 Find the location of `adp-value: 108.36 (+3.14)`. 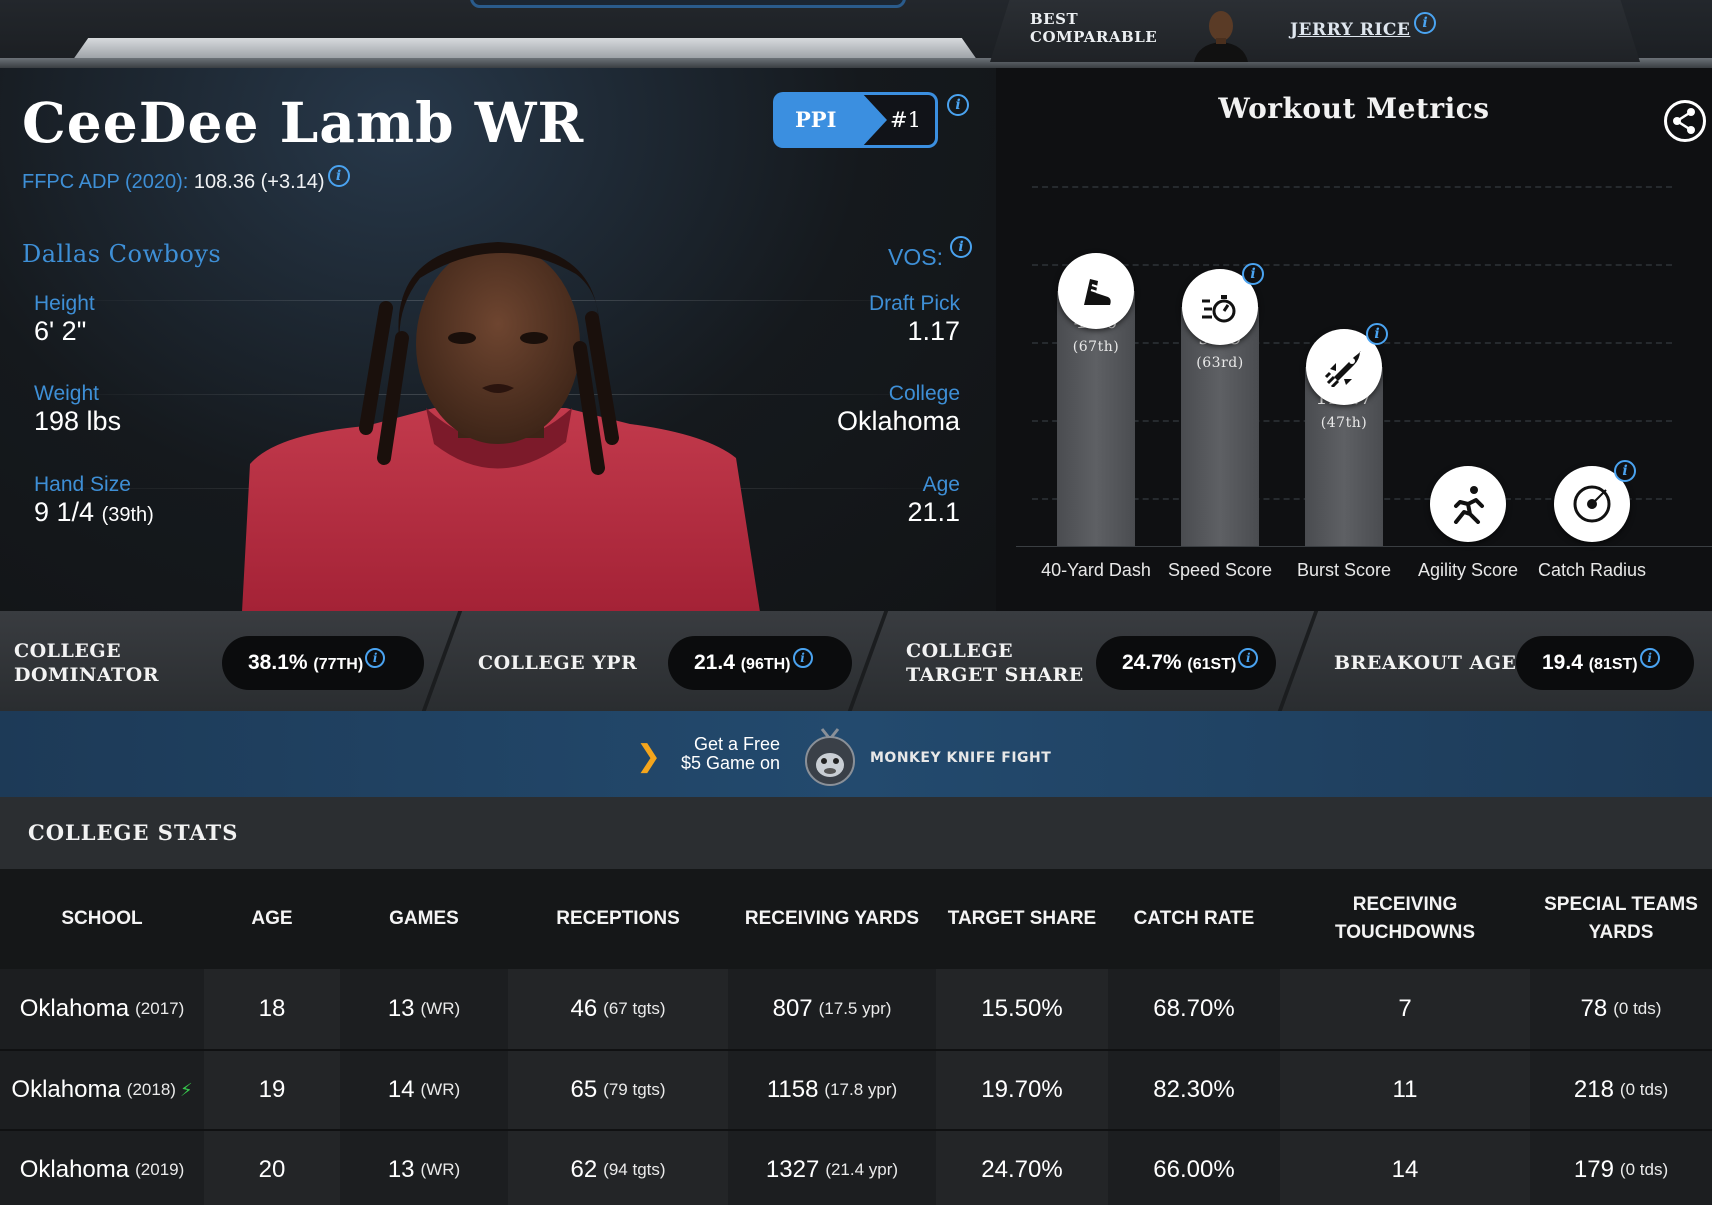

adp-value: 108.36 (+3.14) is located at coordinates (259, 182).